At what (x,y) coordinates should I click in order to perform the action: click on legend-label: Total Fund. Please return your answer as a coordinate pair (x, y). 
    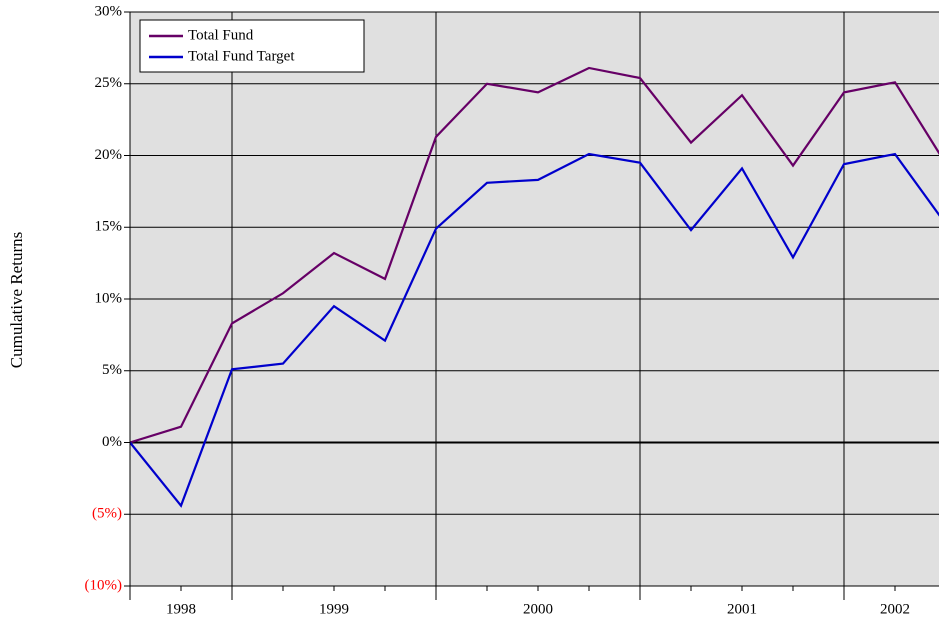
    Looking at the image, I should click on (221, 35).